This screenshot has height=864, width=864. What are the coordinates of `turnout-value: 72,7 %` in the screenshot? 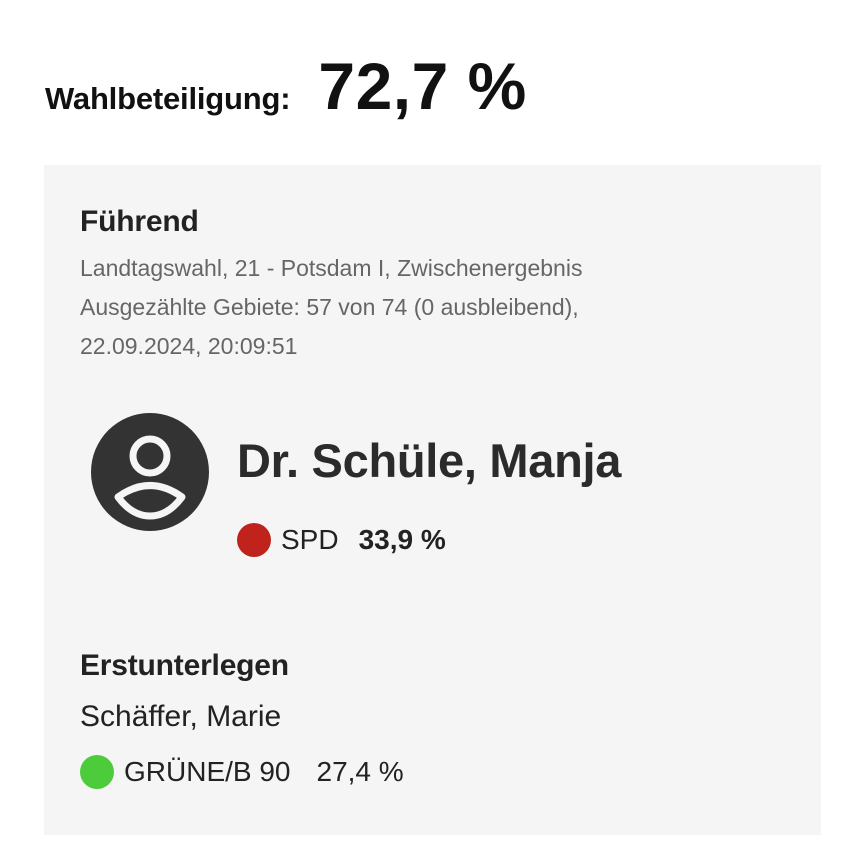 It's located at (422, 86).